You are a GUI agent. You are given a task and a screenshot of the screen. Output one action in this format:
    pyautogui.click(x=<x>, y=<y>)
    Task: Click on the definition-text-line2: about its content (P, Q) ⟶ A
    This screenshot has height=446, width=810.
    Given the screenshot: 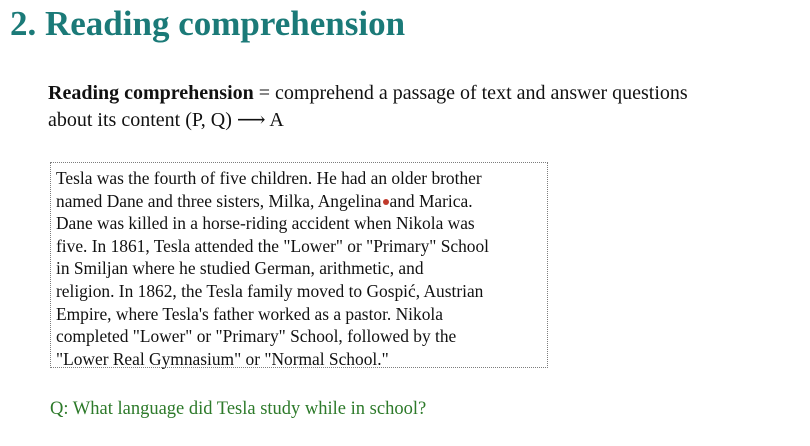 What is the action you would take?
    pyautogui.click(x=166, y=120)
    